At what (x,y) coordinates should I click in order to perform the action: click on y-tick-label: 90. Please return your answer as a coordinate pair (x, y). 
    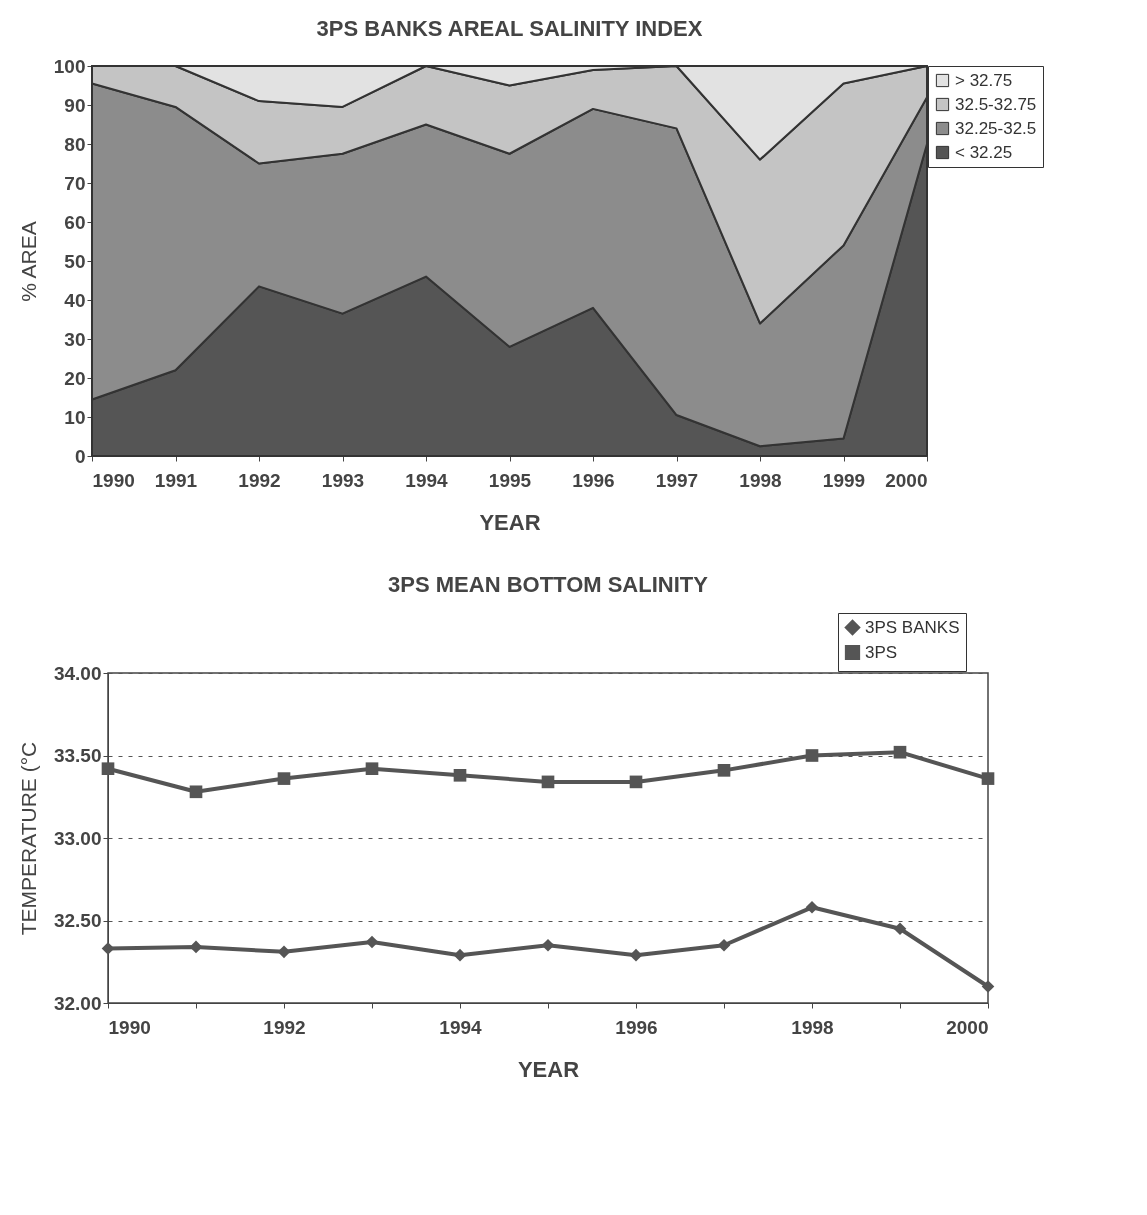
    Looking at the image, I should click on (75, 105).